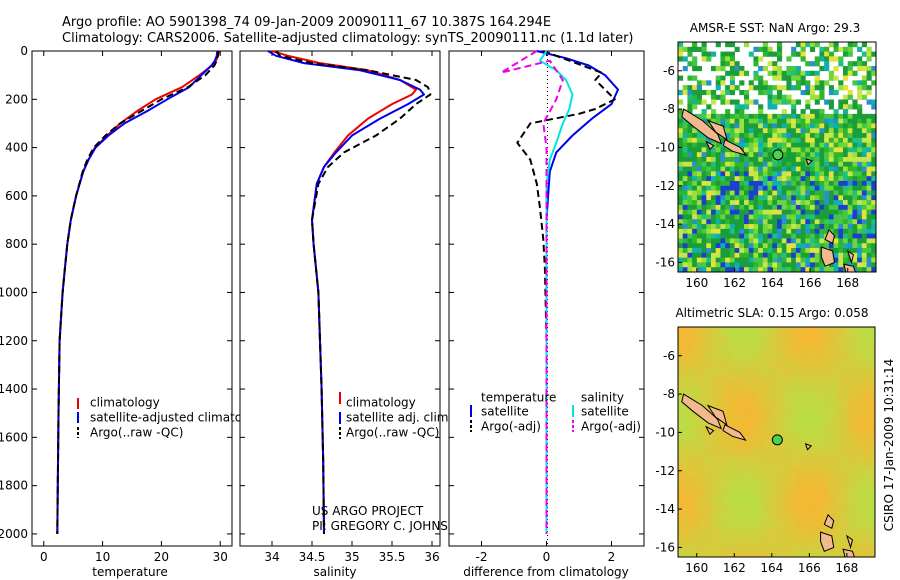 Image resolution: width=900 pixels, height=580 pixels. I want to click on island, so click(717, 415).